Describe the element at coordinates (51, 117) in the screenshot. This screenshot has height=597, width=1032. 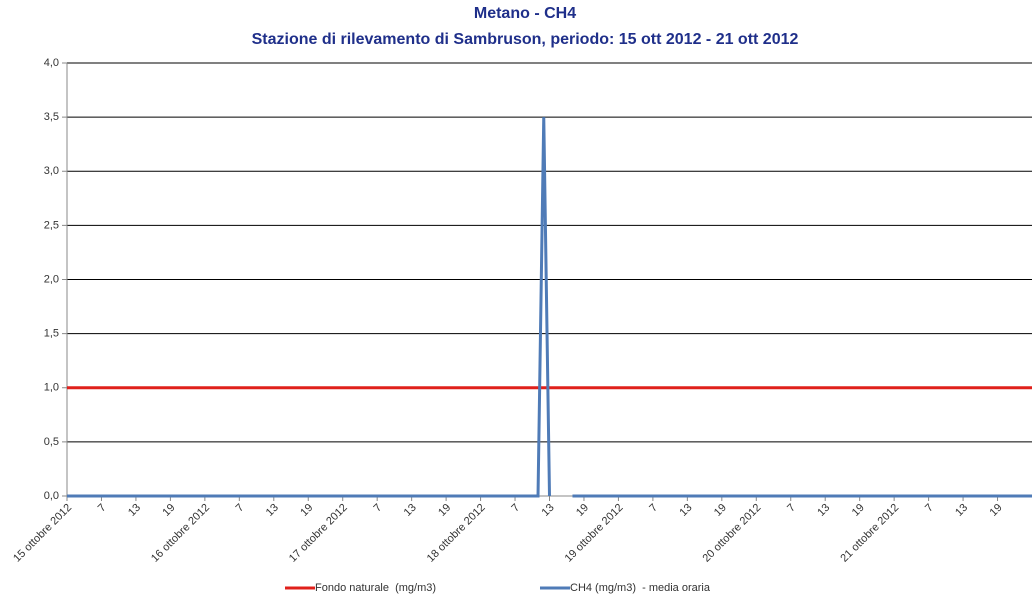
I see `y-tick-label: 3,5` at that location.